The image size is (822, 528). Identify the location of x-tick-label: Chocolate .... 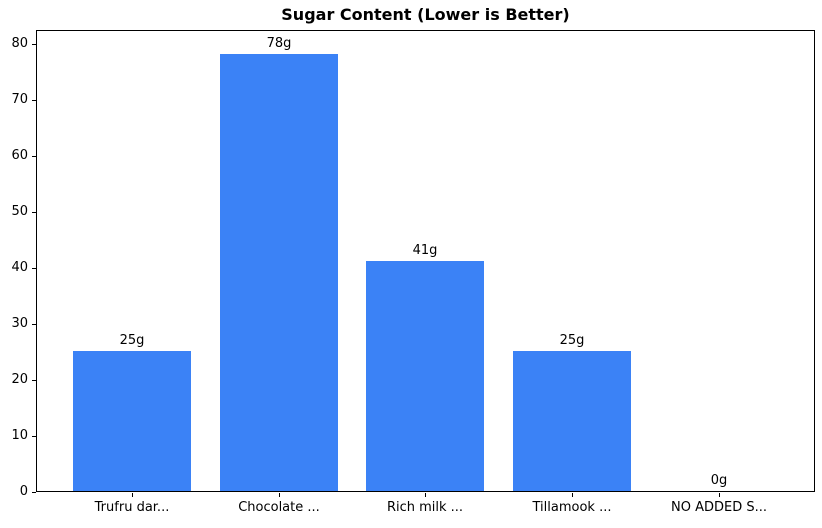
(279, 507).